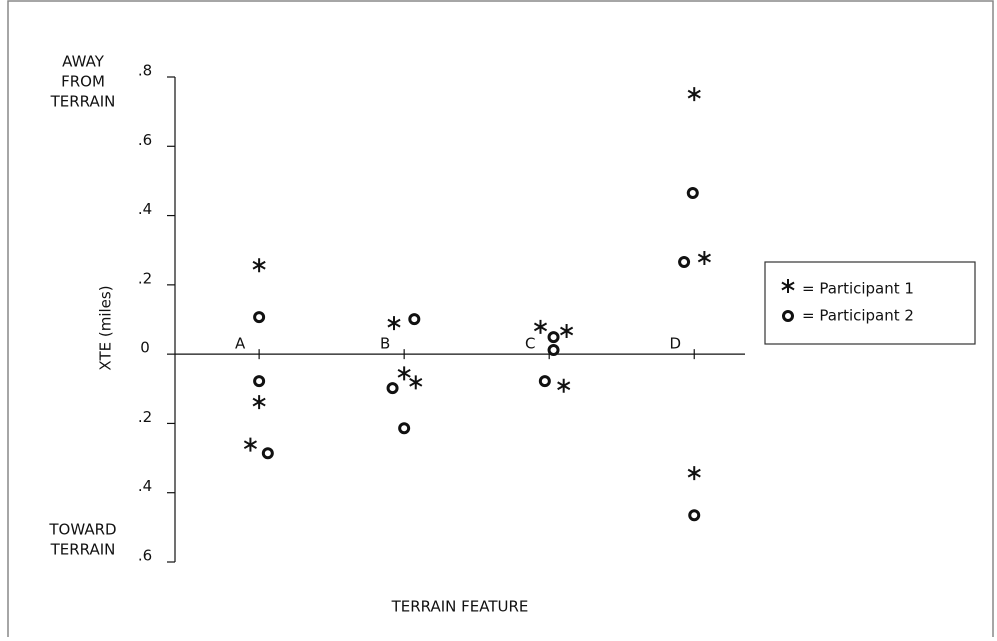 This screenshot has height=641, width=997. I want to click on x-tick-label: D, so click(675, 344).